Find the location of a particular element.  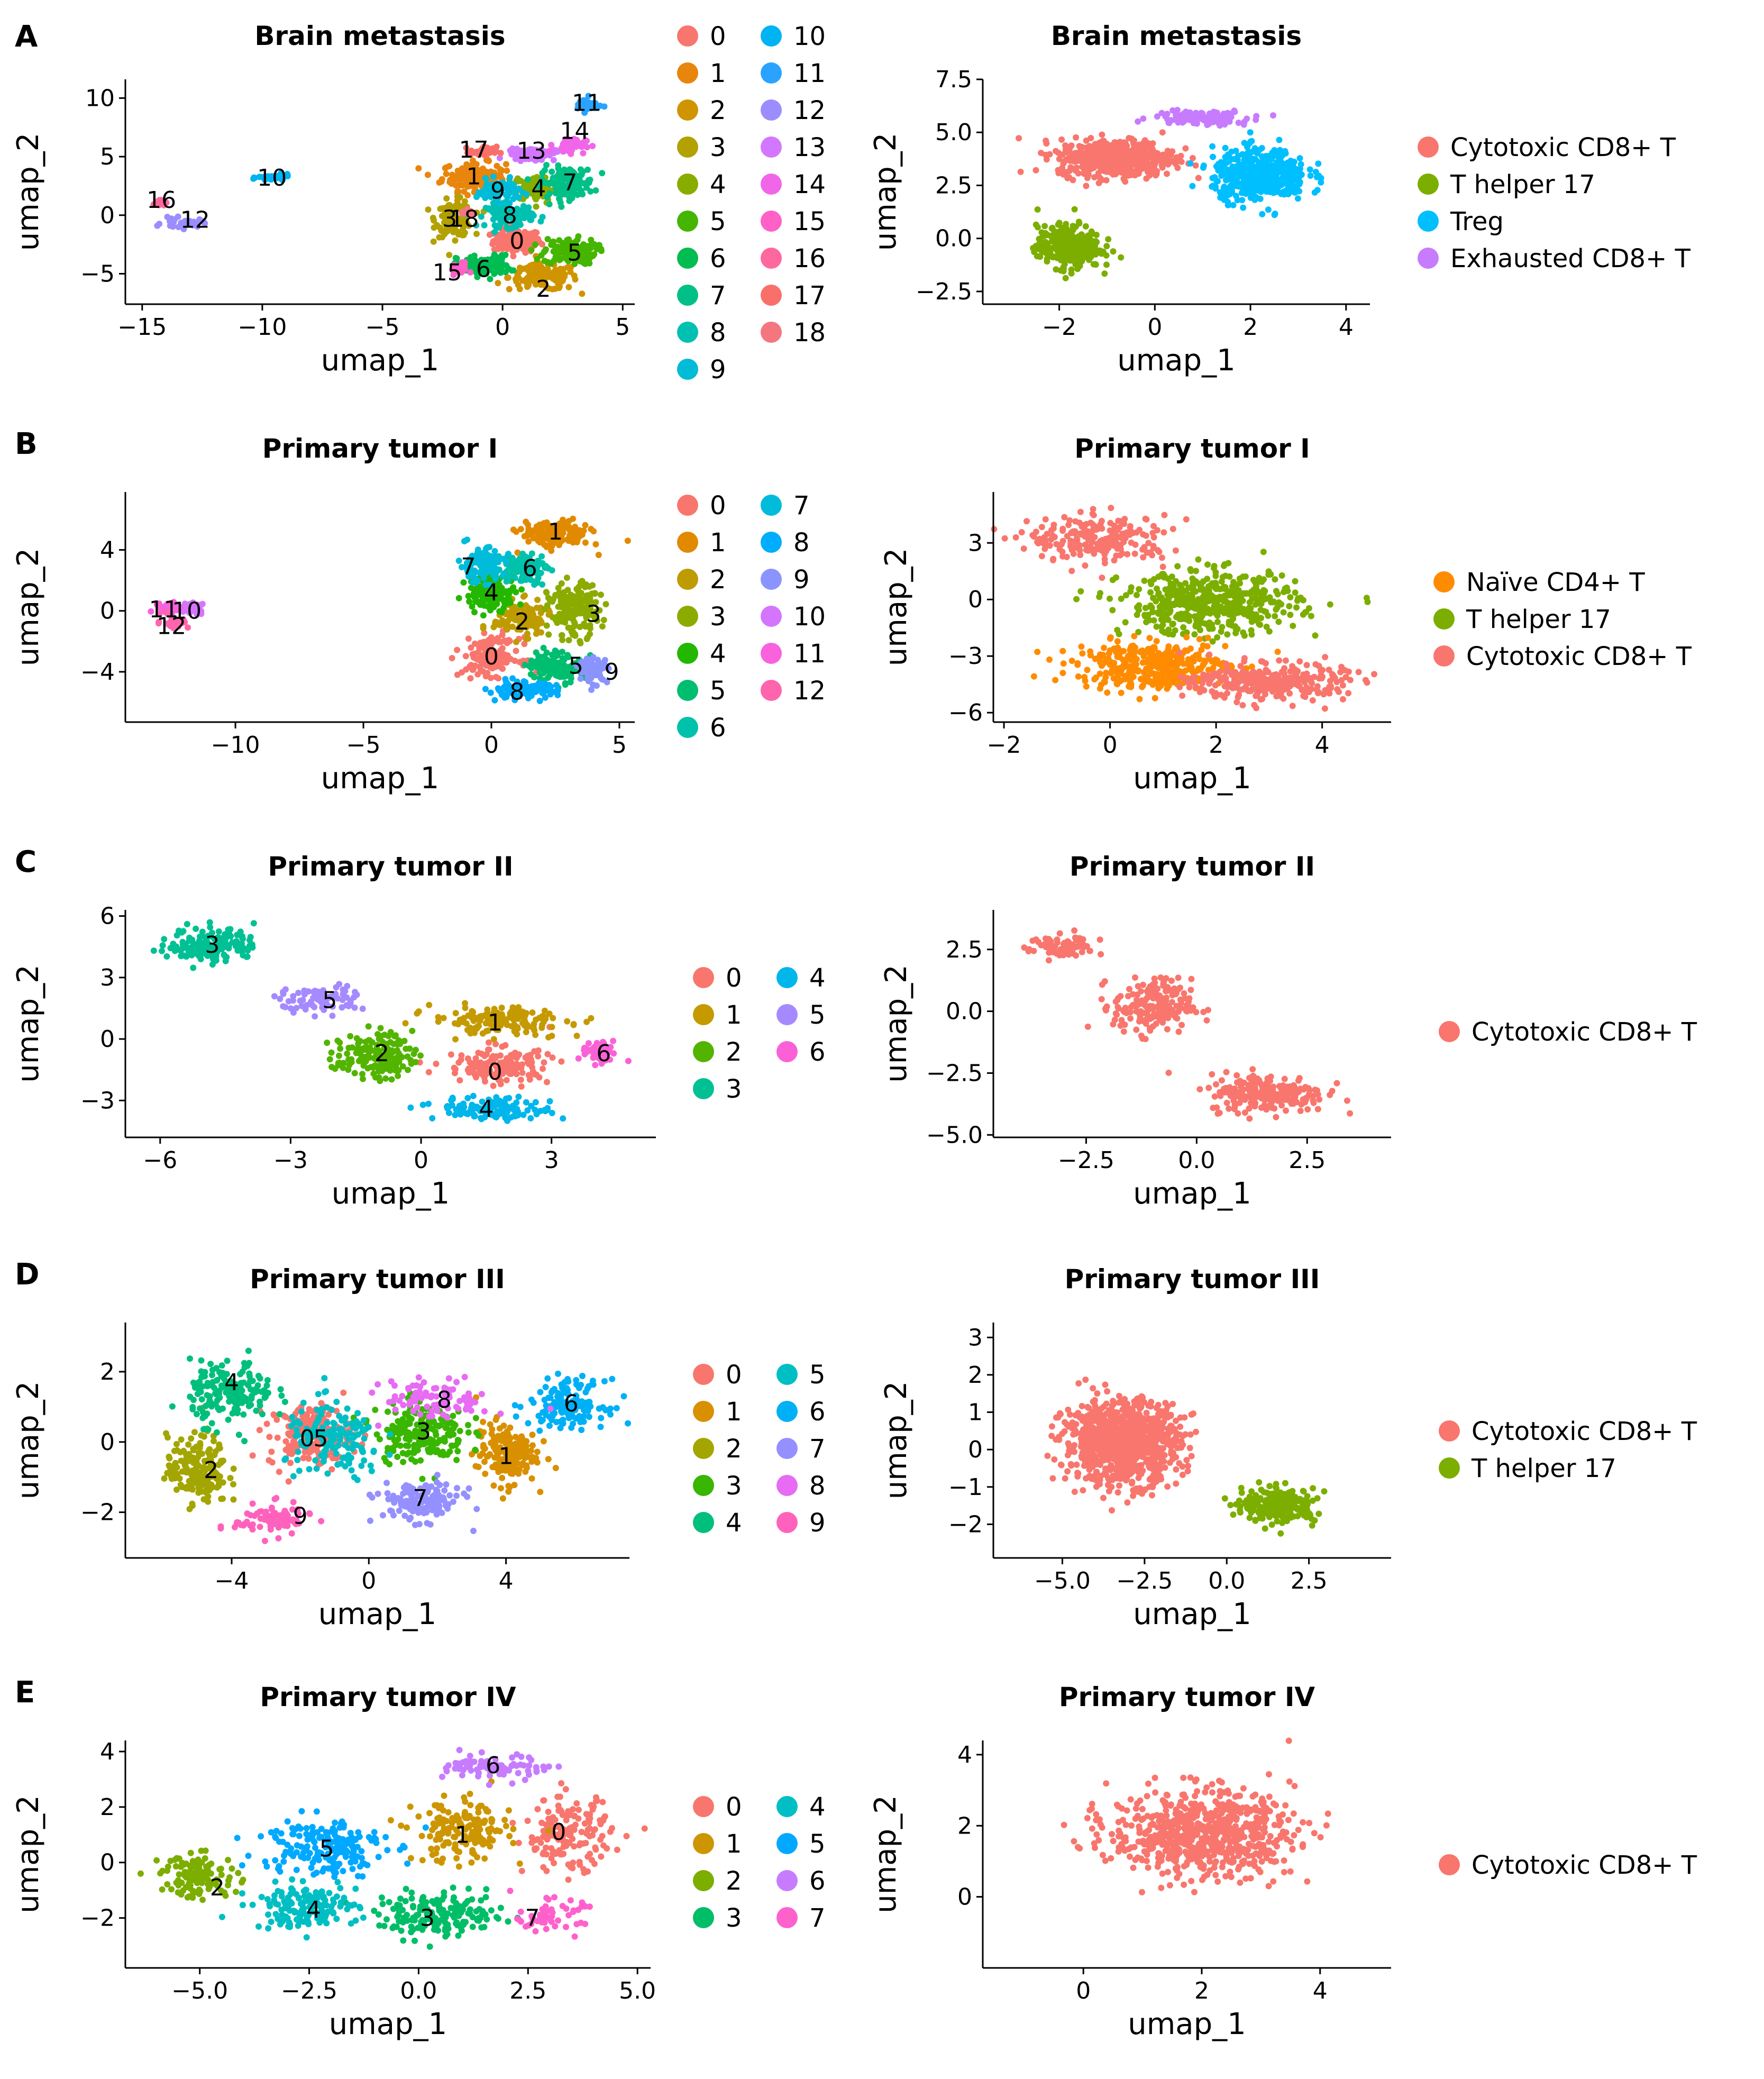

legend-label: 12 is located at coordinates (809, 691).